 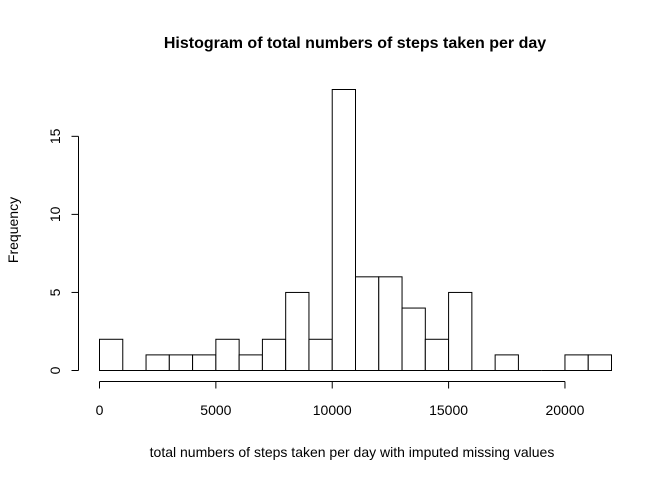 I want to click on x-tick-label: 20000, so click(x=564, y=410).